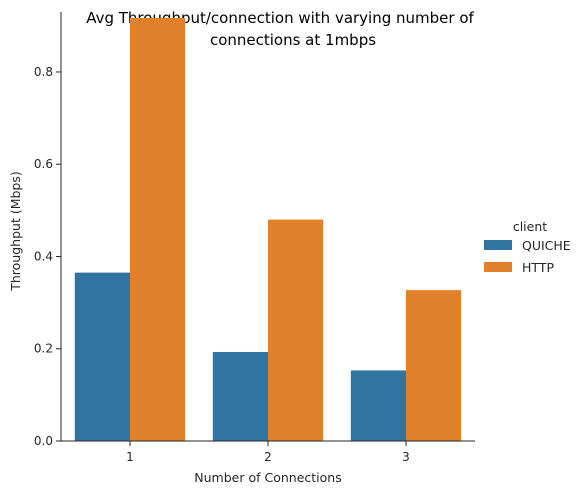 Image resolution: width=588 pixels, height=495 pixels. Describe the element at coordinates (43, 441) in the screenshot. I see `y-tick-label: 0.0` at that location.